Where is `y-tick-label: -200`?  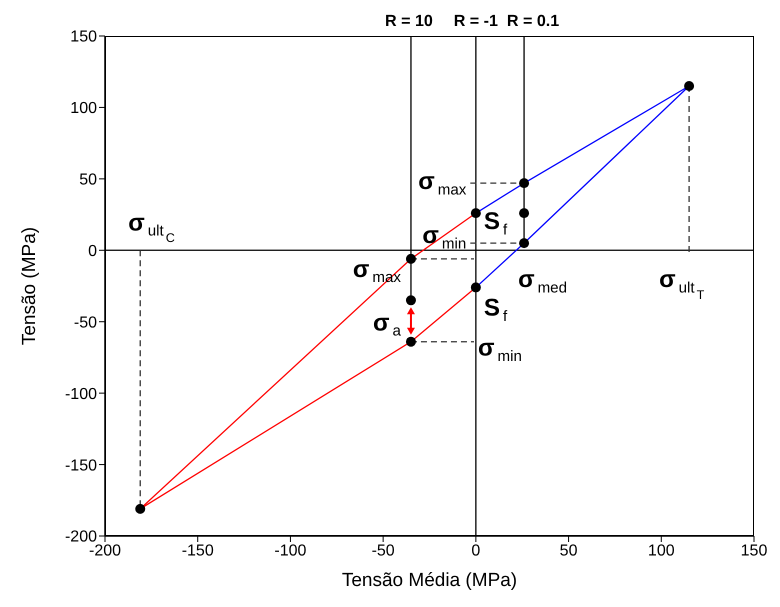
y-tick-label: -200 is located at coordinates (81, 537).